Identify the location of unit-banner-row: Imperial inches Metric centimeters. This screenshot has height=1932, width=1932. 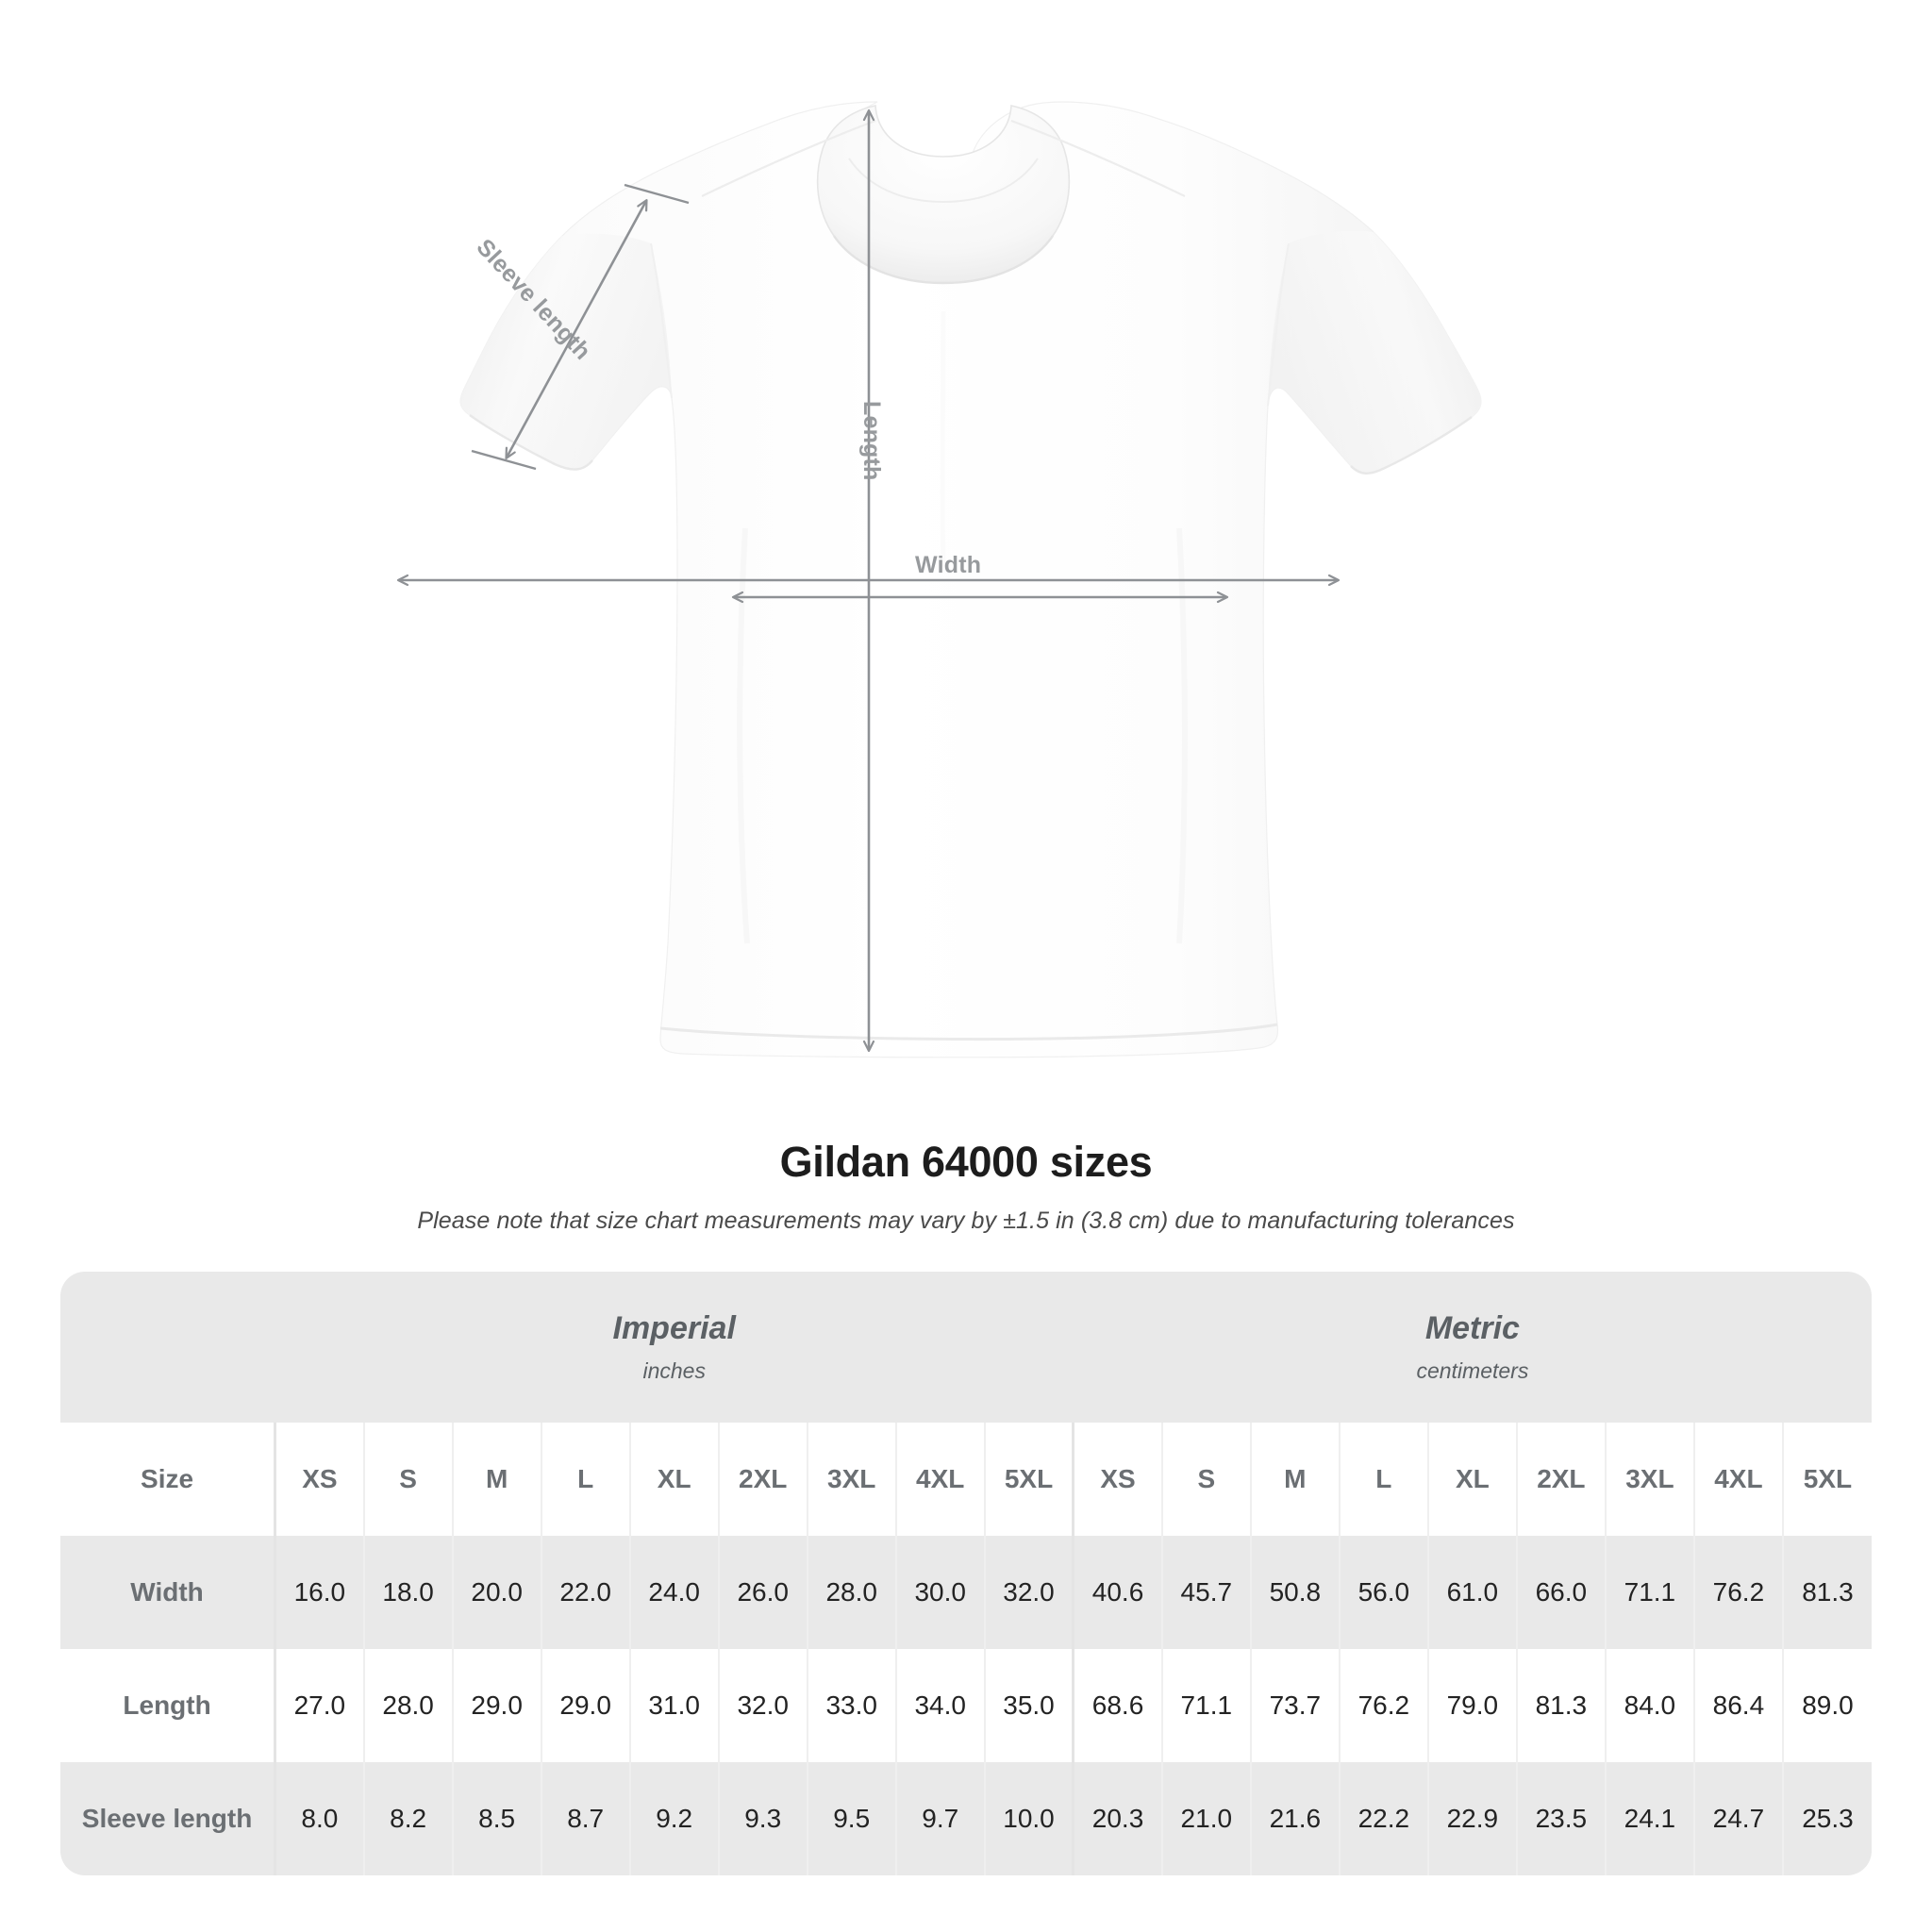
(966, 1348).